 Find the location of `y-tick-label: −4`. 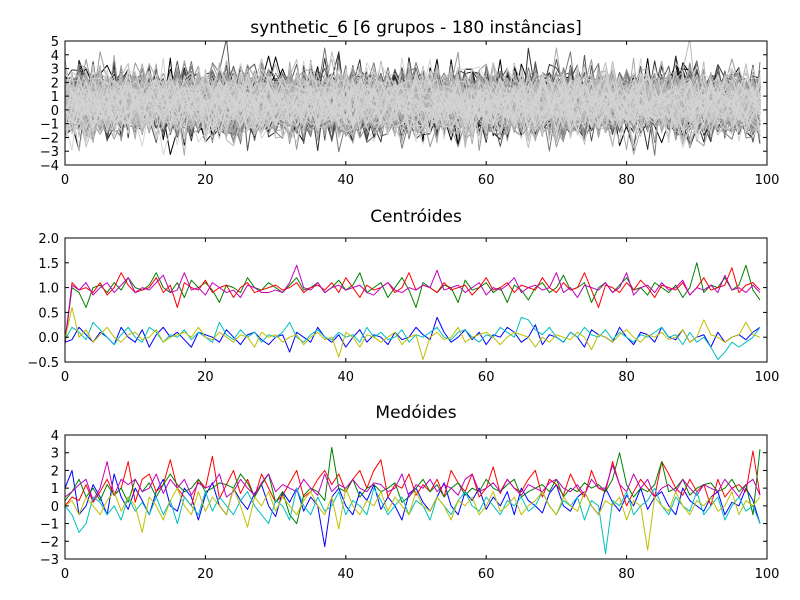

y-tick-label: −4 is located at coordinates (49, 166).